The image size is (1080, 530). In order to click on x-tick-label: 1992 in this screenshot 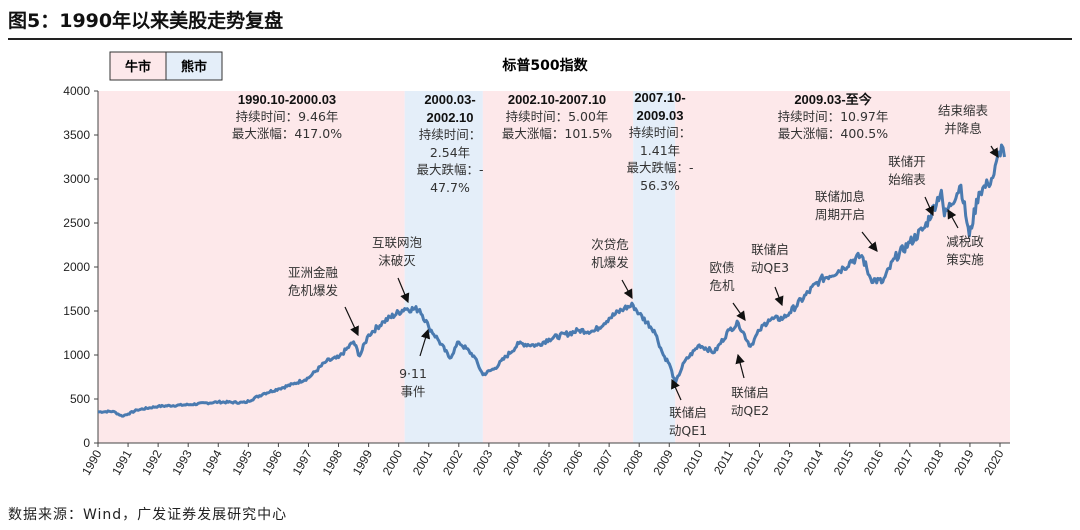, I will do `click(152, 462)`.